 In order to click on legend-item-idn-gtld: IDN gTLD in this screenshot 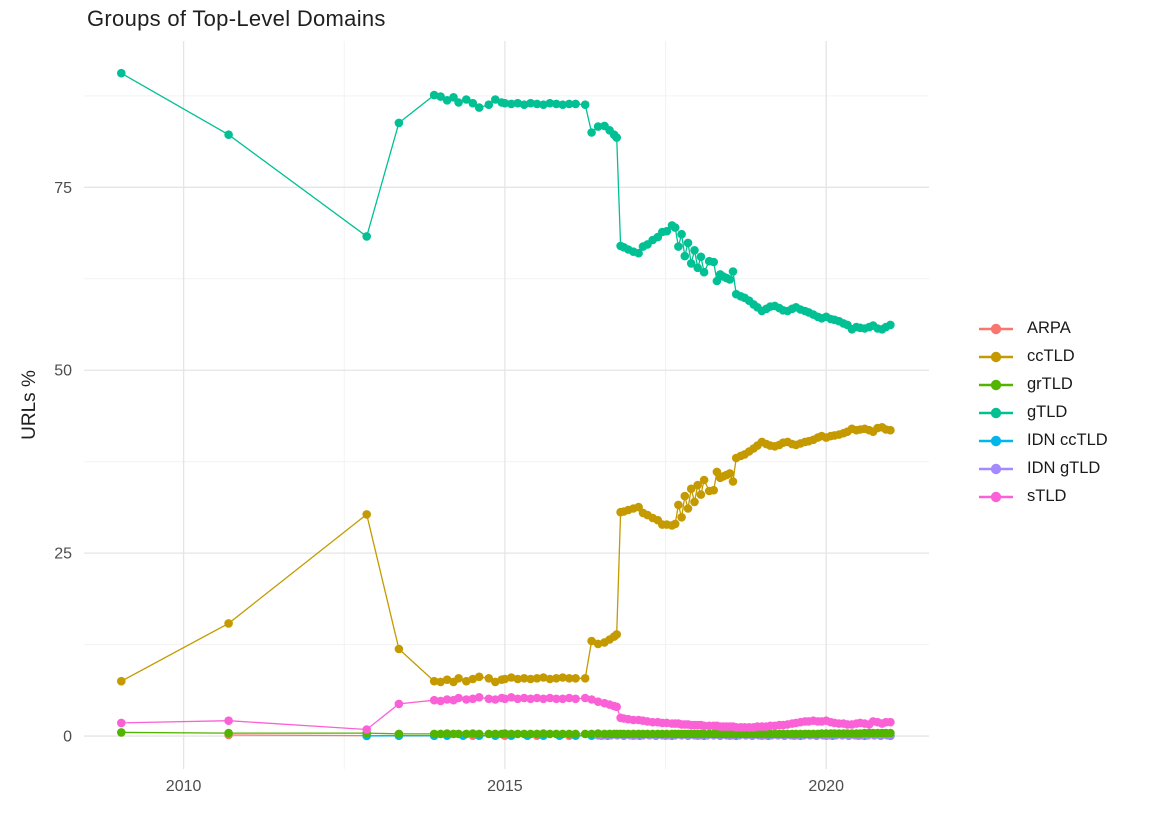, I will do `click(1043, 468)`.